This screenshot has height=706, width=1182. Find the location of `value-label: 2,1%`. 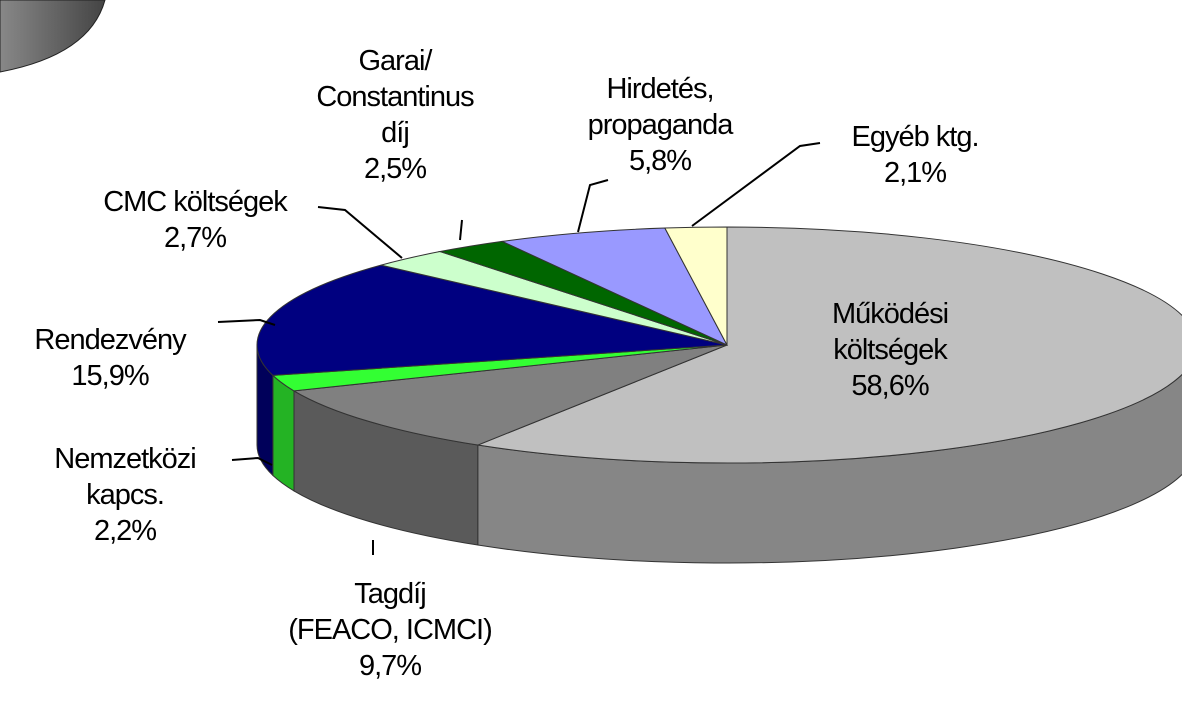

value-label: 2,1% is located at coordinates (915, 173).